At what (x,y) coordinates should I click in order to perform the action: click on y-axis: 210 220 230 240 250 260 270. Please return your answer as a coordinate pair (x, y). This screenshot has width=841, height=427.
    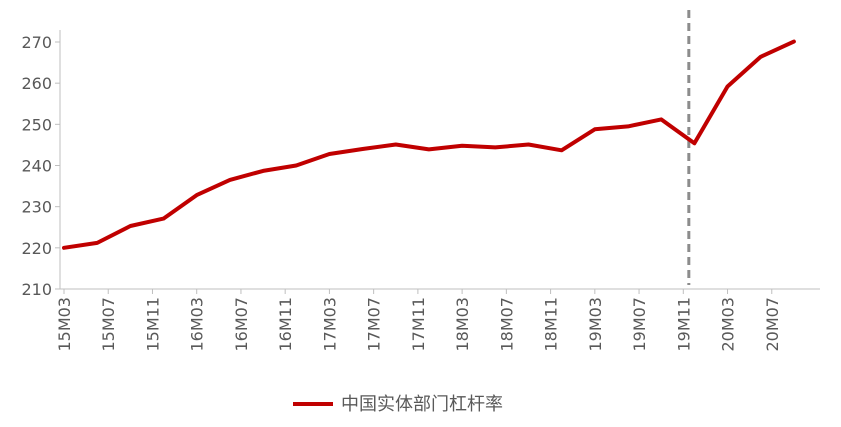
    Looking at the image, I should click on (41, 164).